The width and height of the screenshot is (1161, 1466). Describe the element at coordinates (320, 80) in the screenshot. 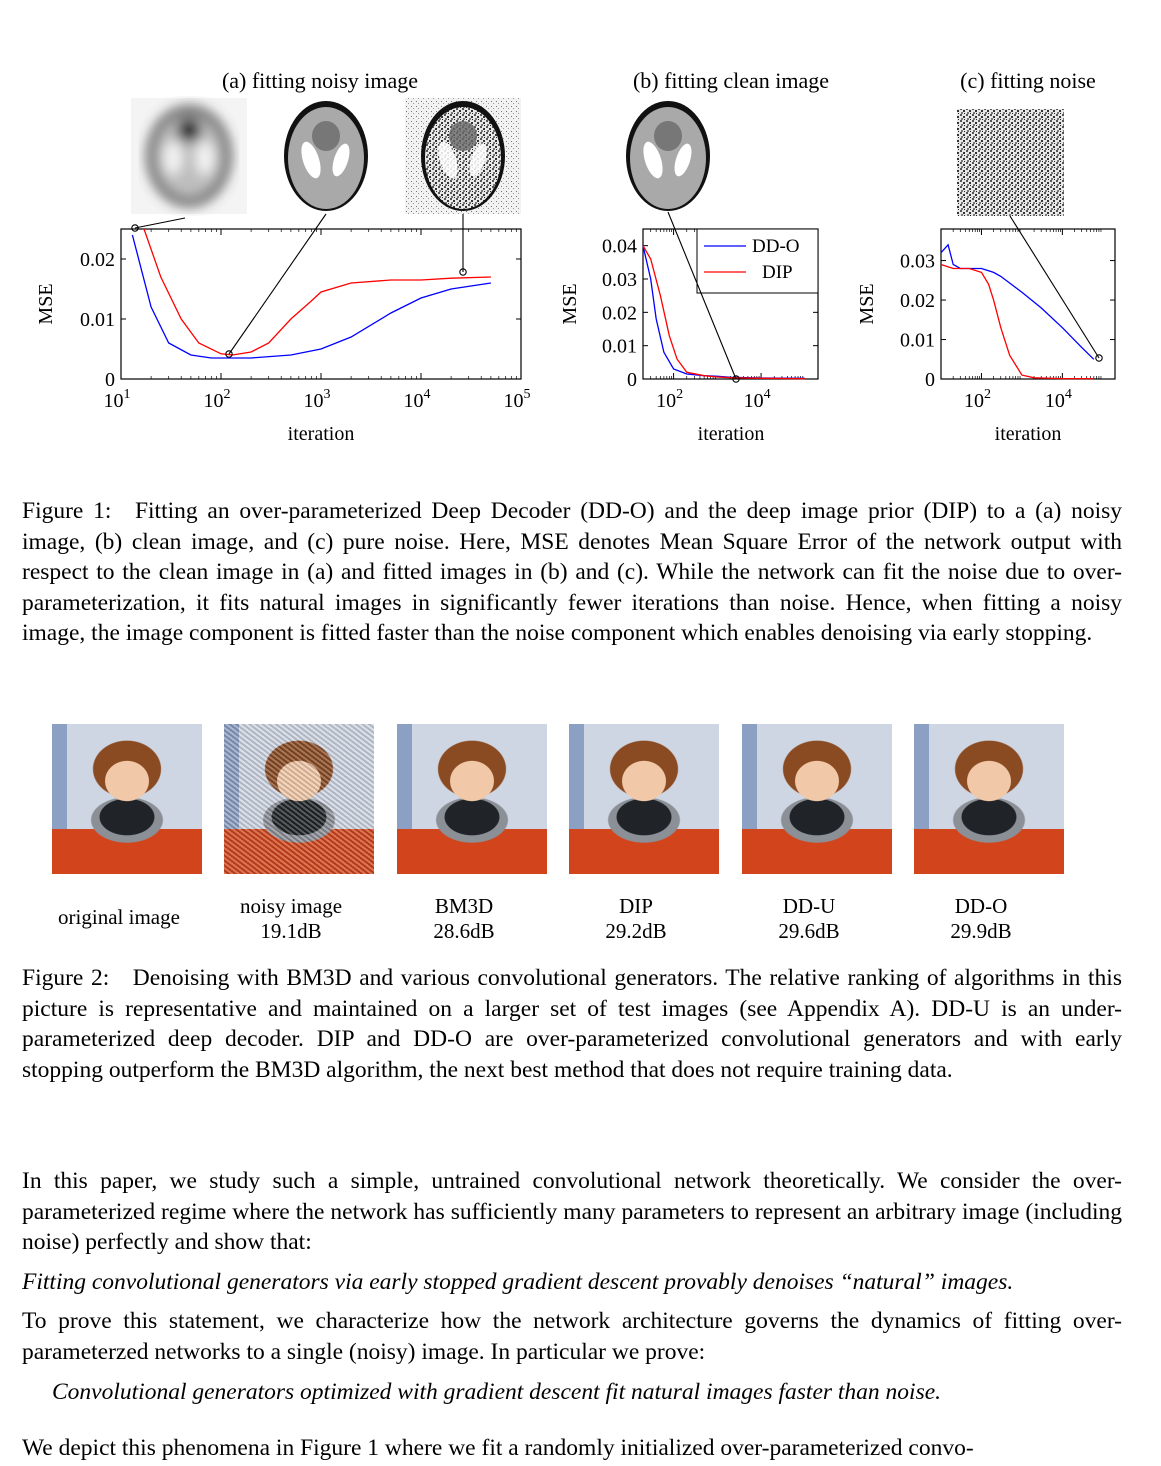

I see `panel-a-title: (a) fitting noisy image` at that location.